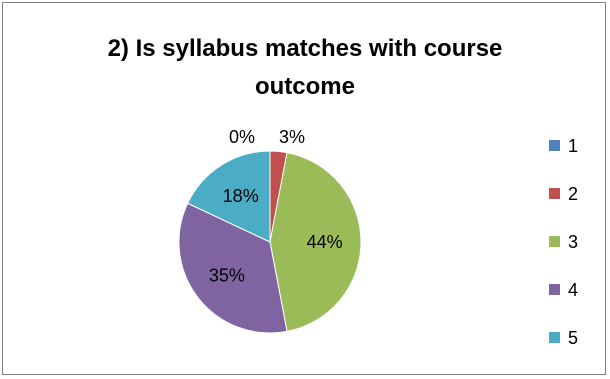  I want to click on data-label-3: 44%, so click(325, 242).